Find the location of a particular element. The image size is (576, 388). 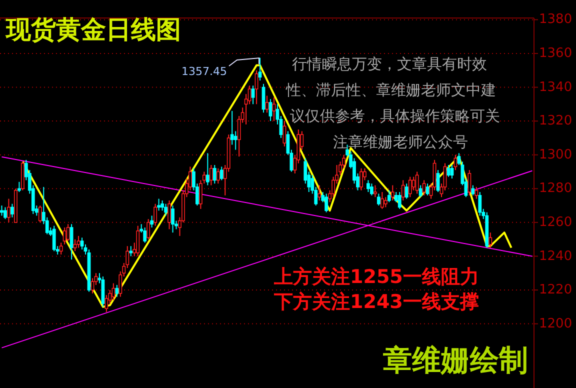

y-tick-label: 1200 is located at coordinates (555, 324).